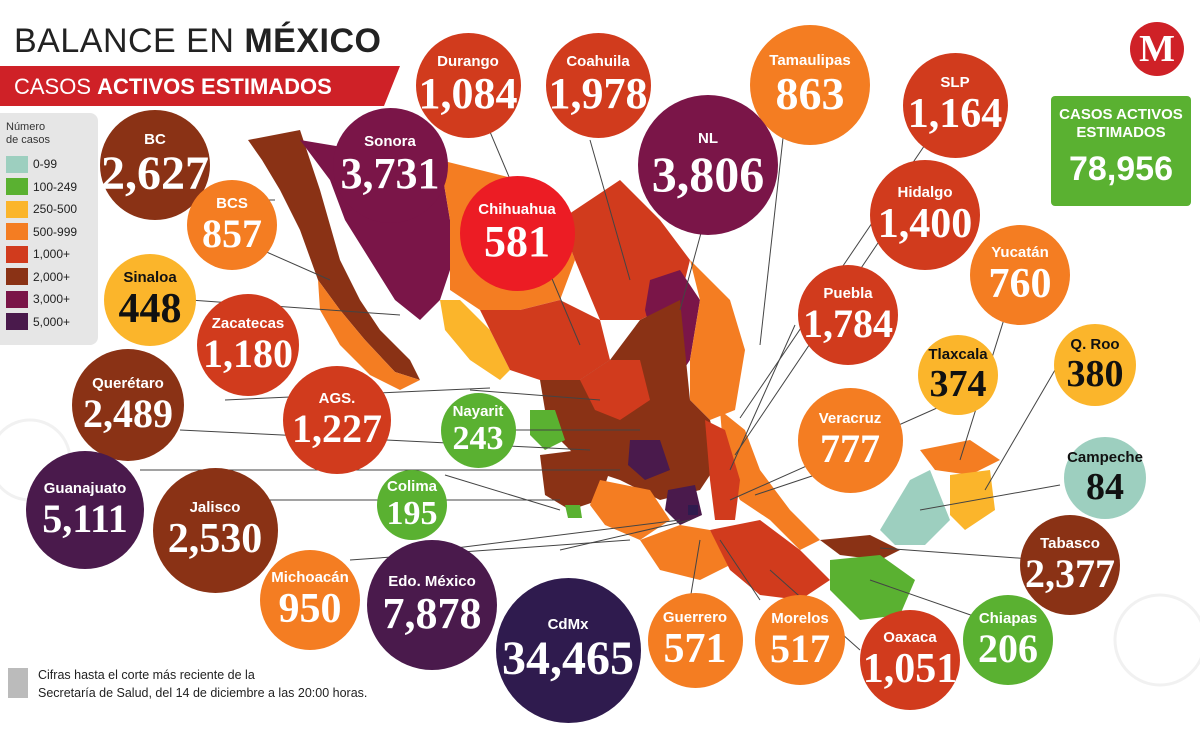  Describe the element at coordinates (468, 61) in the screenshot. I see `state-name: Durango` at that location.